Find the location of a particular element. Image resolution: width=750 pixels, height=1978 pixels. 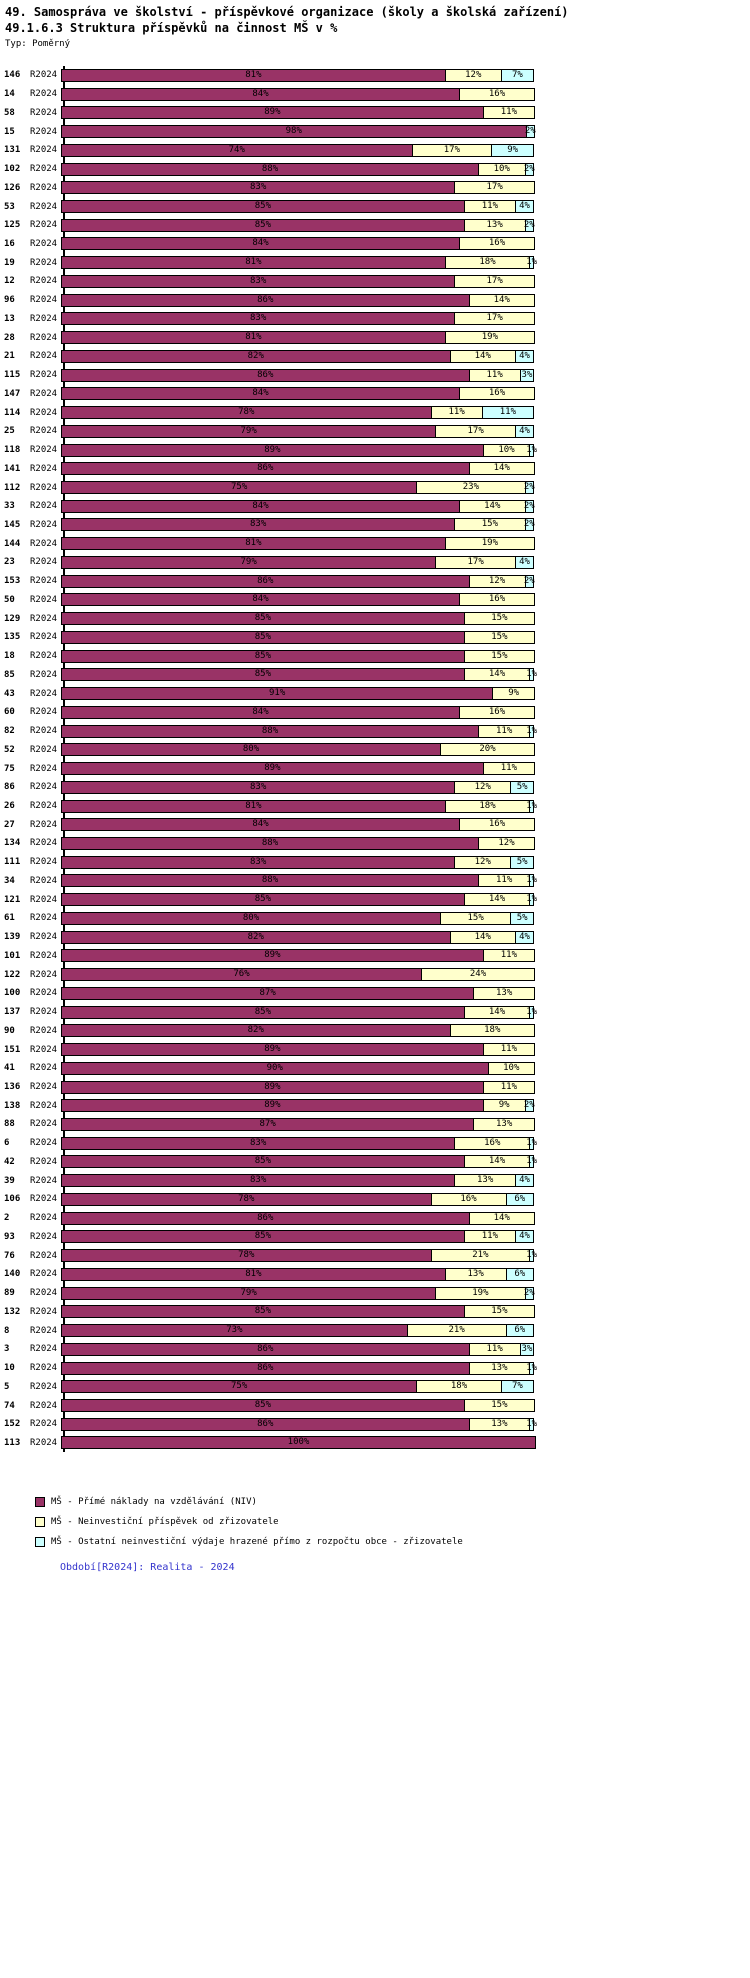

bar-segment-s3: 5% is located at coordinates (522, 918).